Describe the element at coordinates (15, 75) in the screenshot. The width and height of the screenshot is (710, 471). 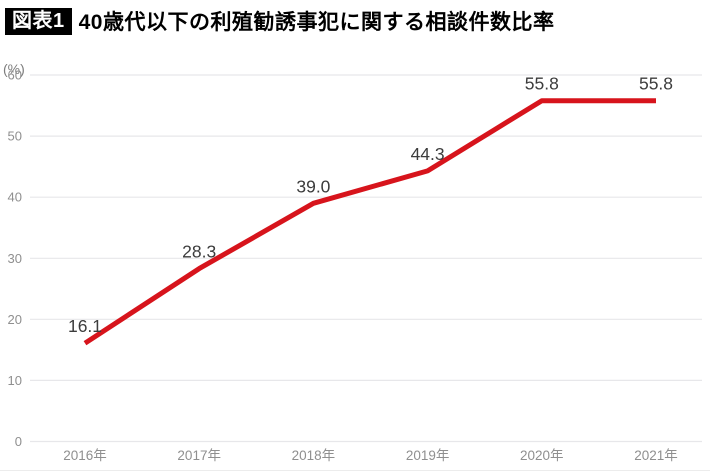
I see `y-axis-tick-label: 60` at that location.